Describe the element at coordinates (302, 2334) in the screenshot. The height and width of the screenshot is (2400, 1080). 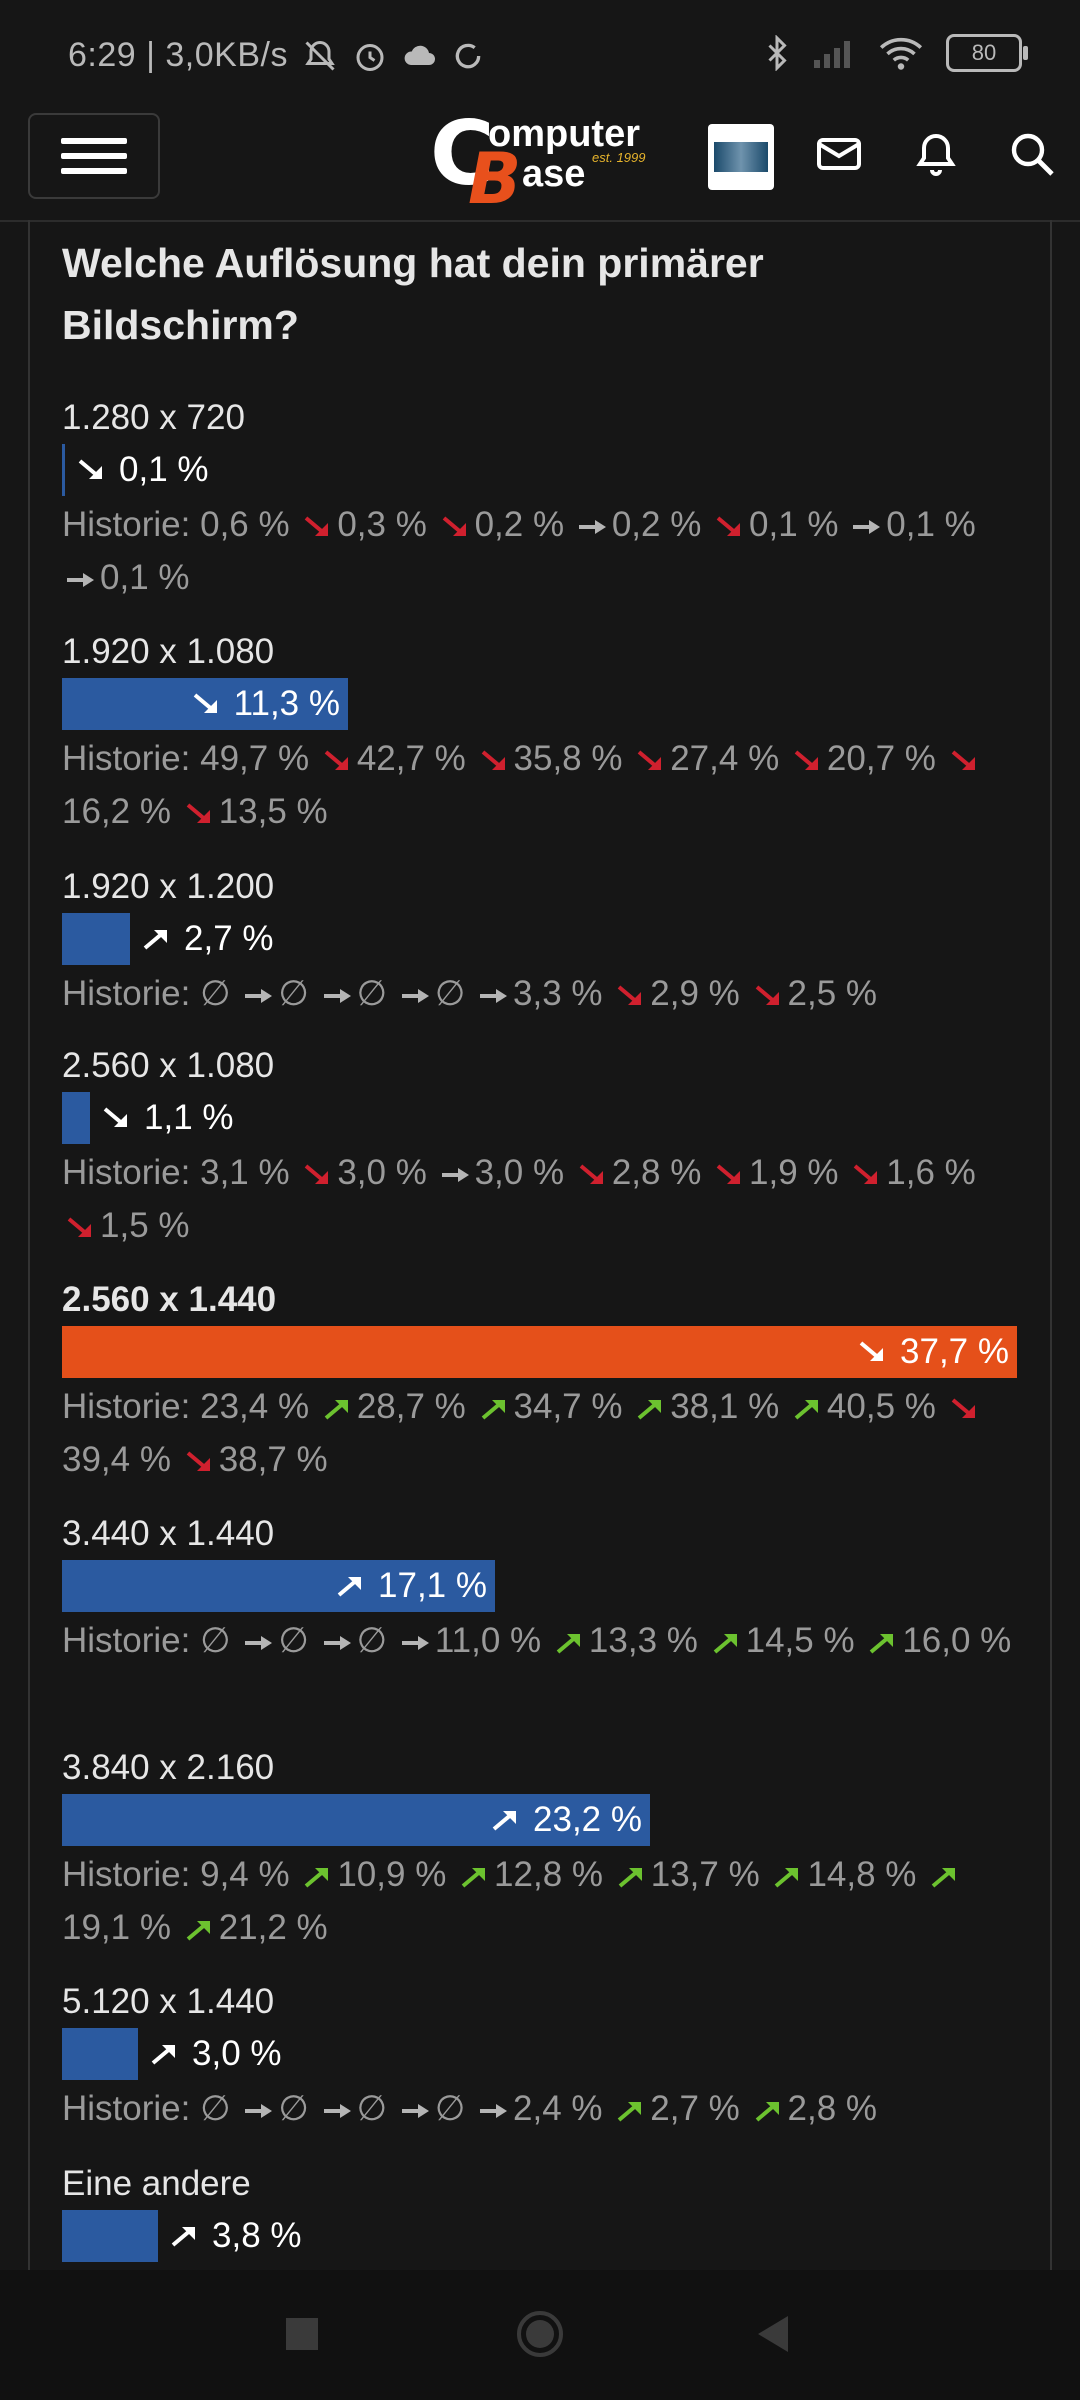
I see `recents-icon` at that location.